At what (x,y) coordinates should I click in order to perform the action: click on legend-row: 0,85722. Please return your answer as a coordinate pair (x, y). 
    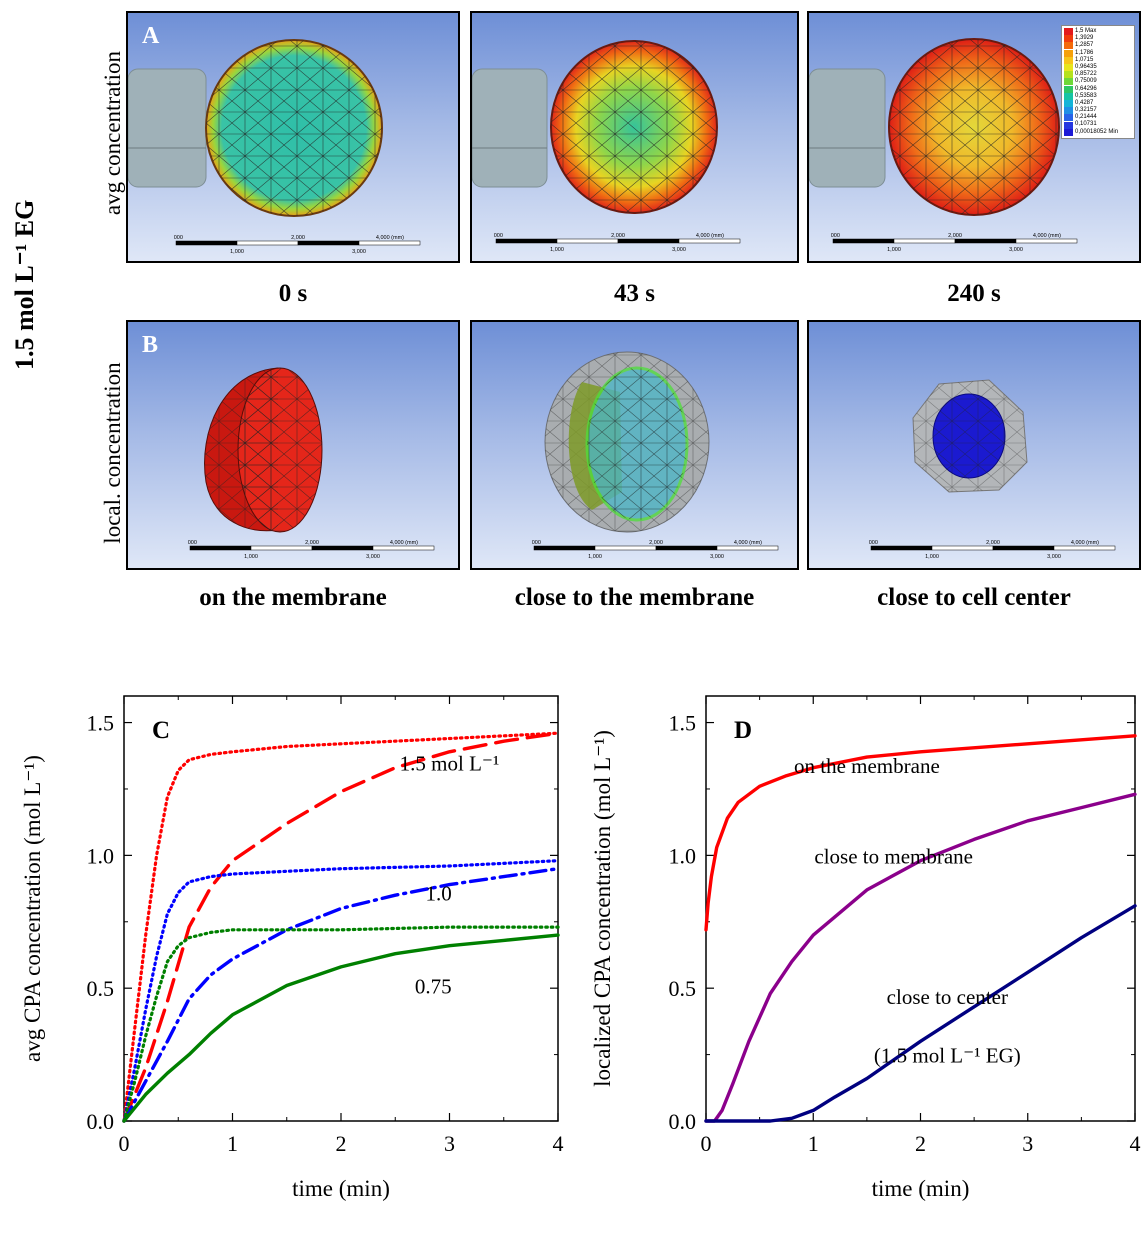
    Looking at the image, I should click on (1098, 75).